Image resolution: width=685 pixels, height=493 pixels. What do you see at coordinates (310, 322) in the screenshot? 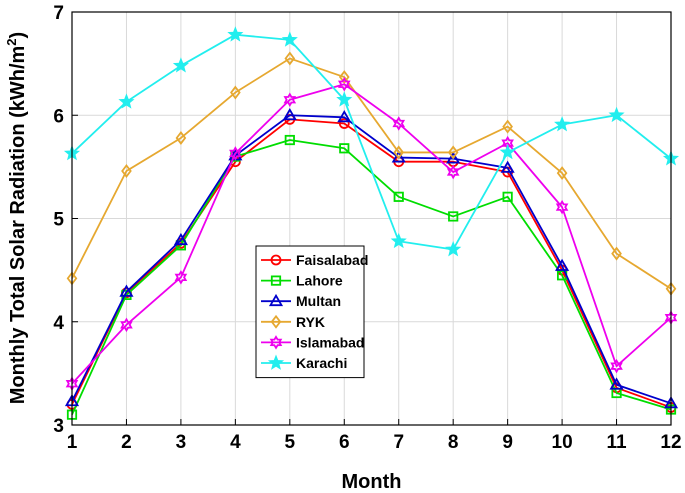
I see `legend-label: RYK` at bounding box center [310, 322].